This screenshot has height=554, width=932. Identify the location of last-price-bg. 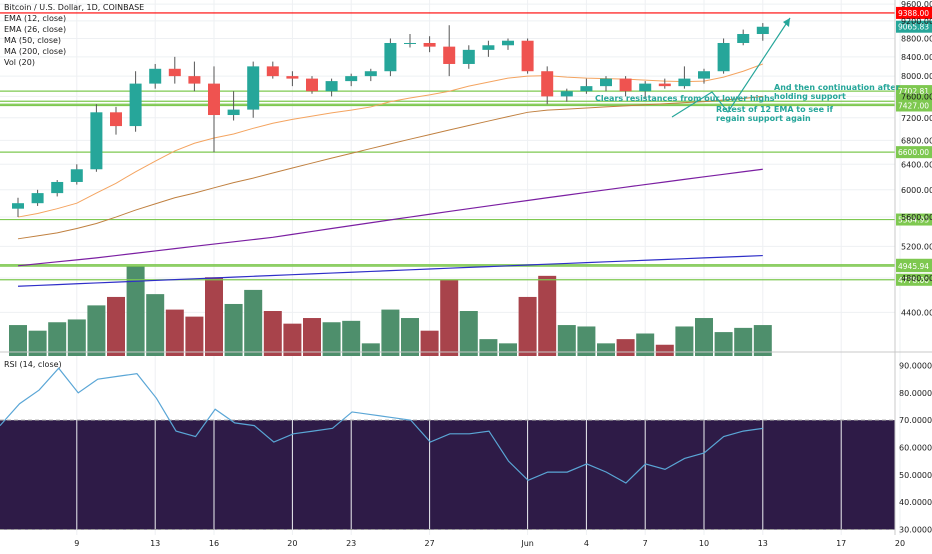
(914, 26).